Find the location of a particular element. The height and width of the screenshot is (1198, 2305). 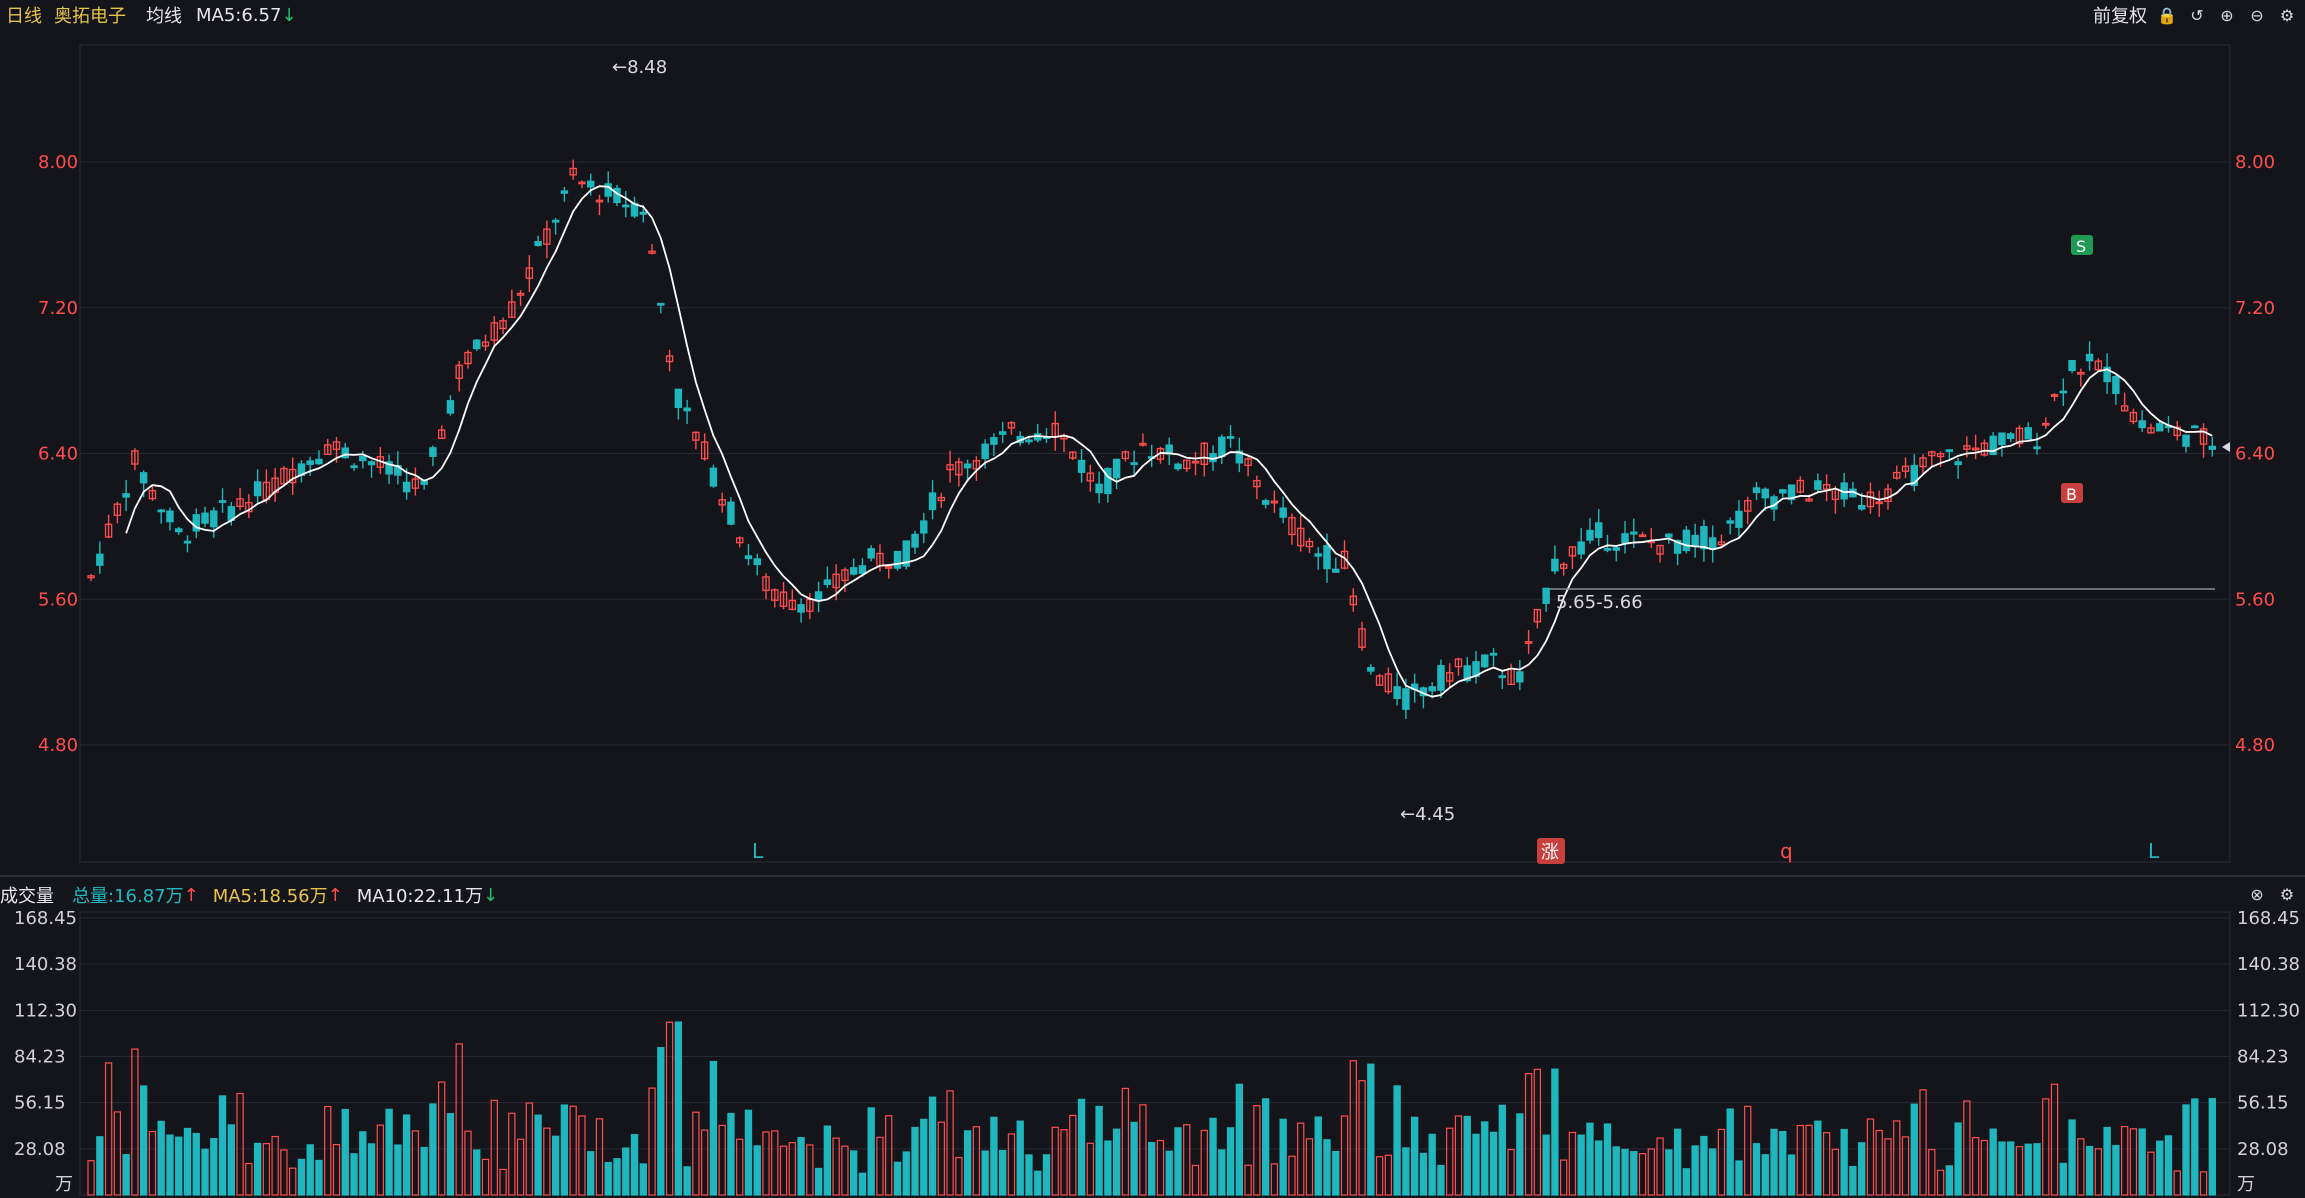

stock-name: 奥拓电子 is located at coordinates (90, 16).